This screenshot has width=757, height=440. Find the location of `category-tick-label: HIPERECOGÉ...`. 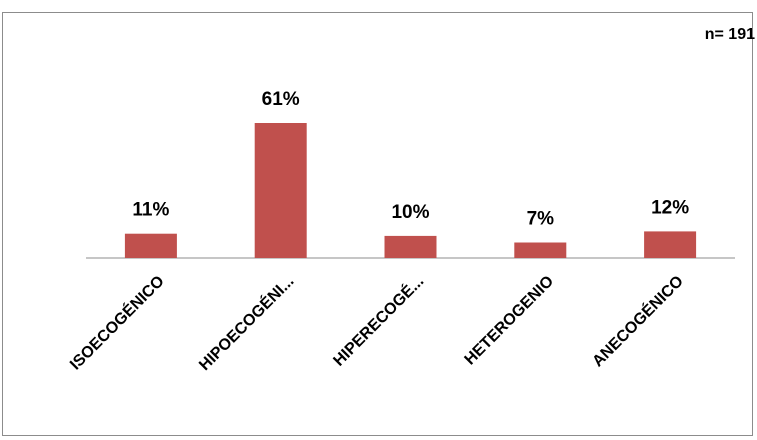

category-tick-label: HIPERECOGÉ... is located at coordinates (378, 320).